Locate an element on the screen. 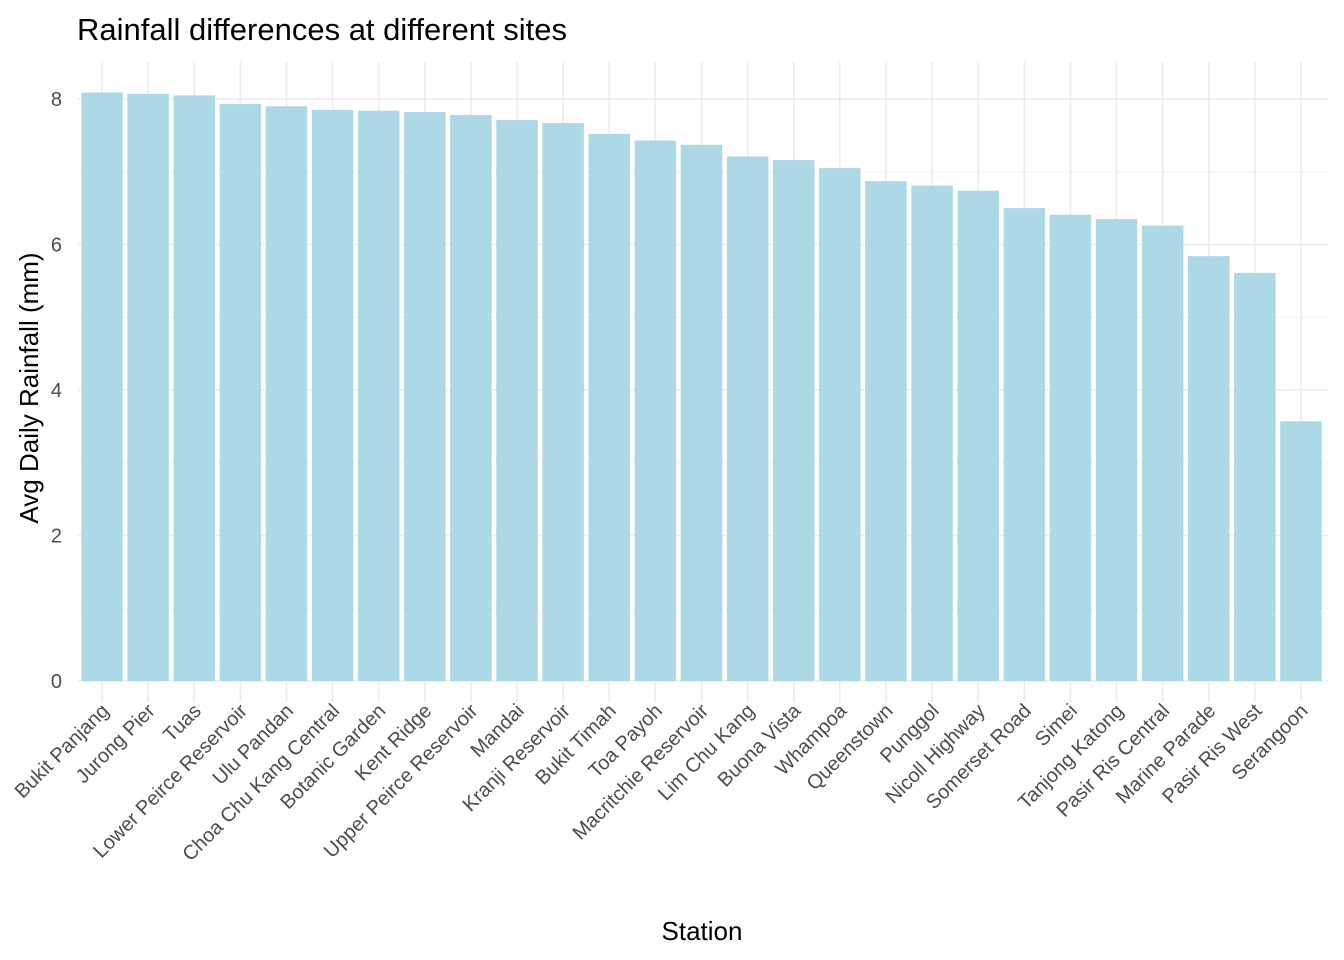 The width and height of the screenshot is (1344, 960). y-tick-label: 8 is located at coordinates (56, 100).